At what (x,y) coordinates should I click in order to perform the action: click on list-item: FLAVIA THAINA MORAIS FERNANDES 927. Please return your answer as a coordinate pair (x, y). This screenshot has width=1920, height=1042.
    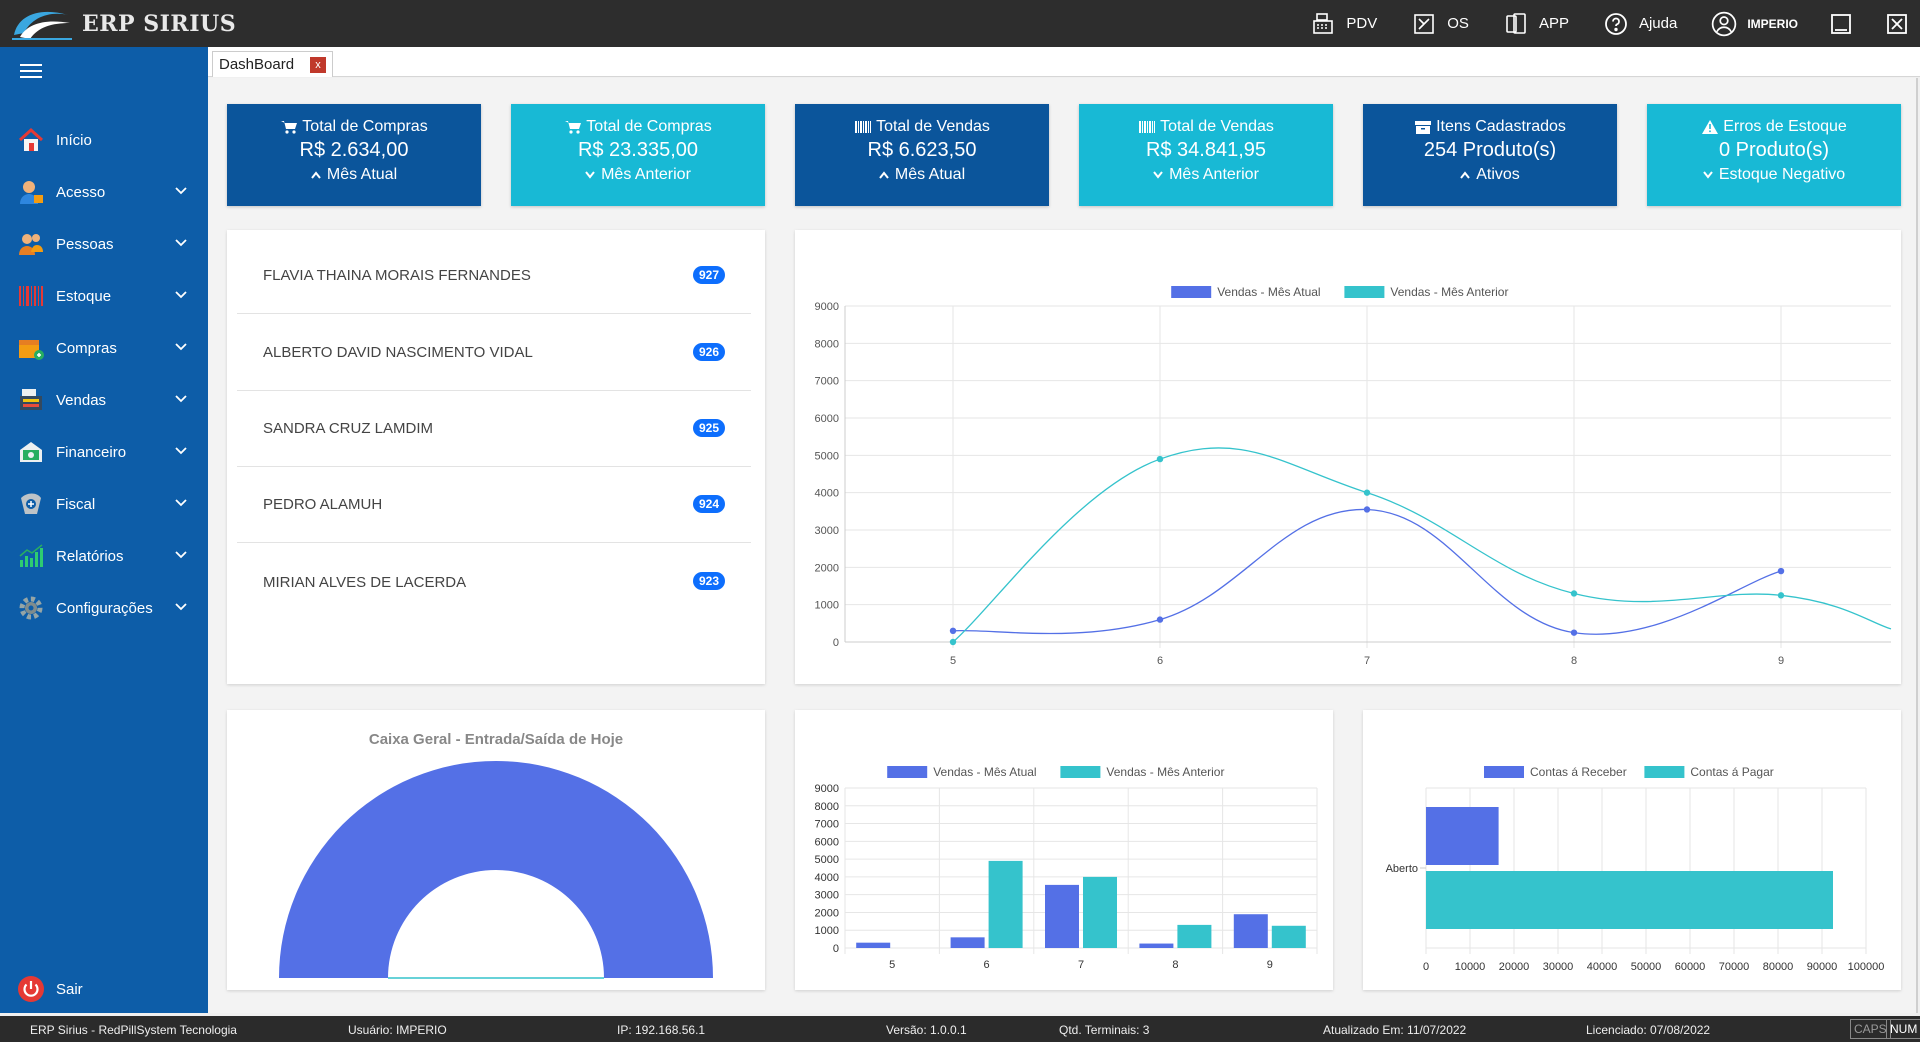
    Looking at the image, I should click on (494, 276).